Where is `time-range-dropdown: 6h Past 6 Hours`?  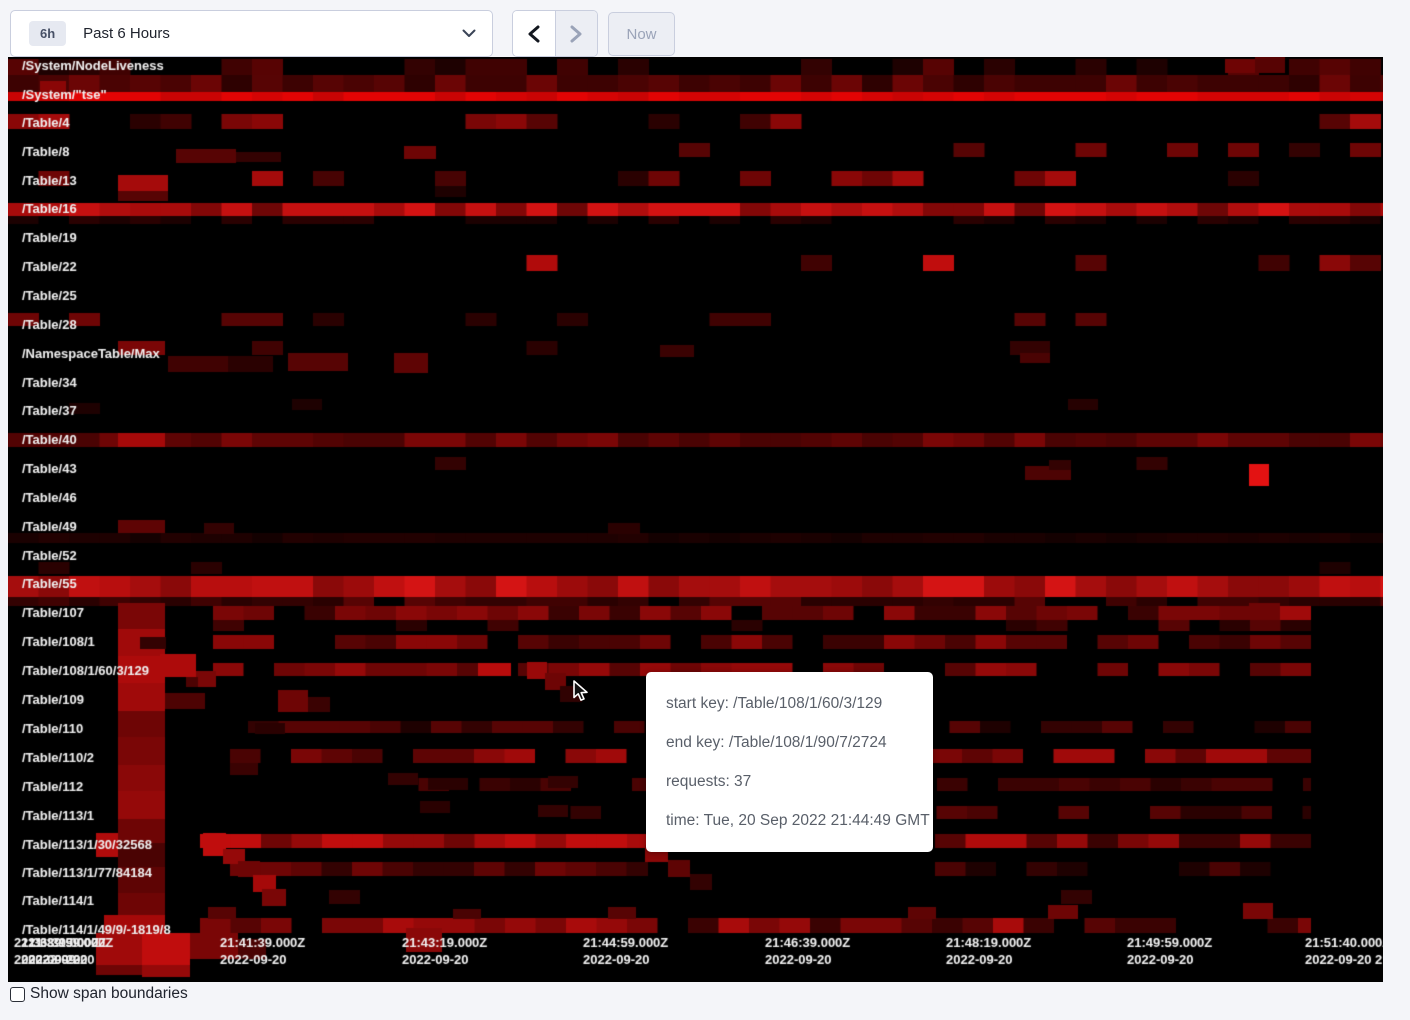 time-range-dropdown: 6h Past 6 Hours is located at coordinates (251, 33).